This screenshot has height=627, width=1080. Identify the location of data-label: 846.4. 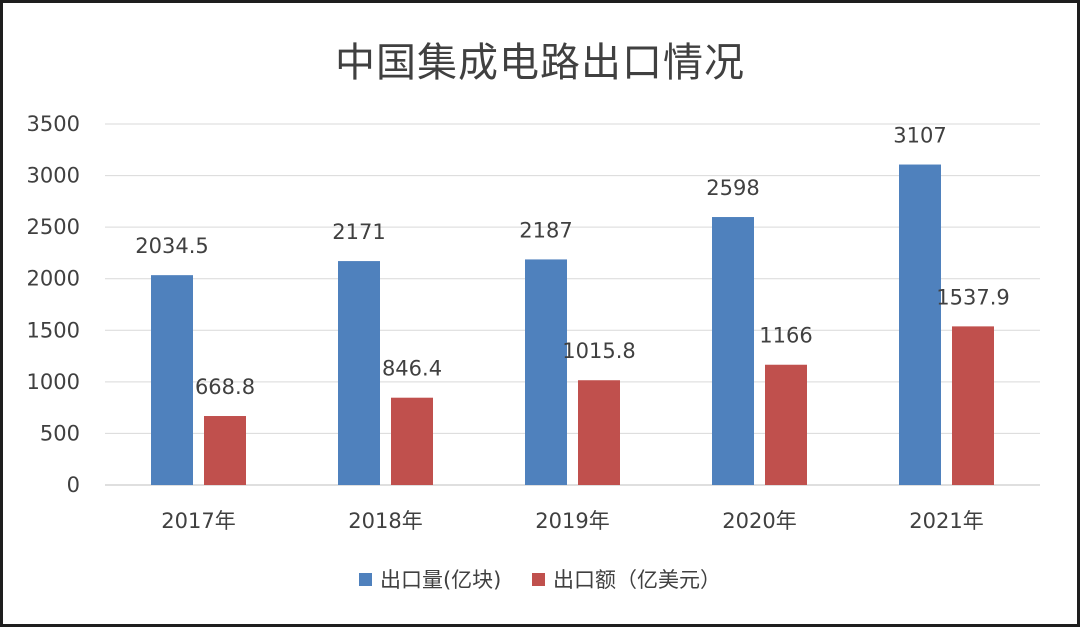
(412, 369).